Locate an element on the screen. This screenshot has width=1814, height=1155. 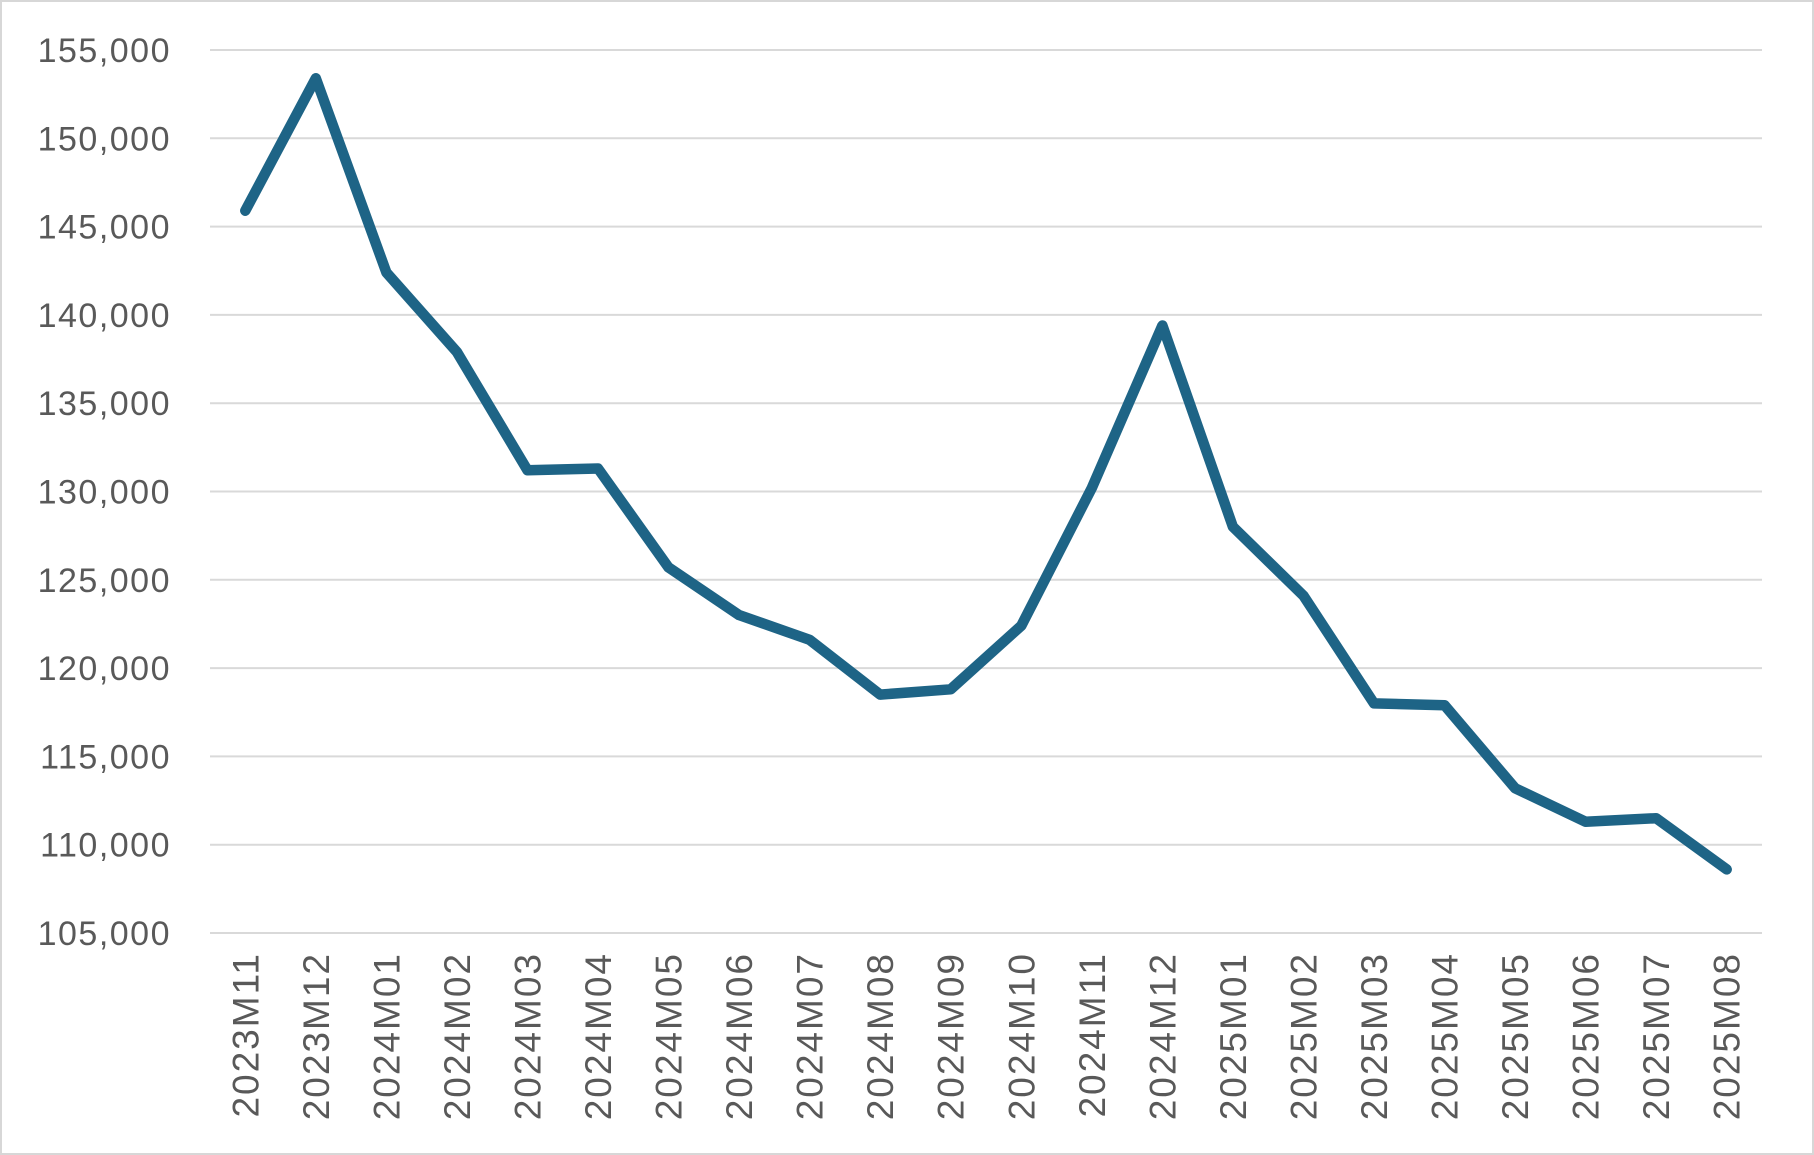
x-tick-label: 2024M01 is located at coordinates (386, 1036).